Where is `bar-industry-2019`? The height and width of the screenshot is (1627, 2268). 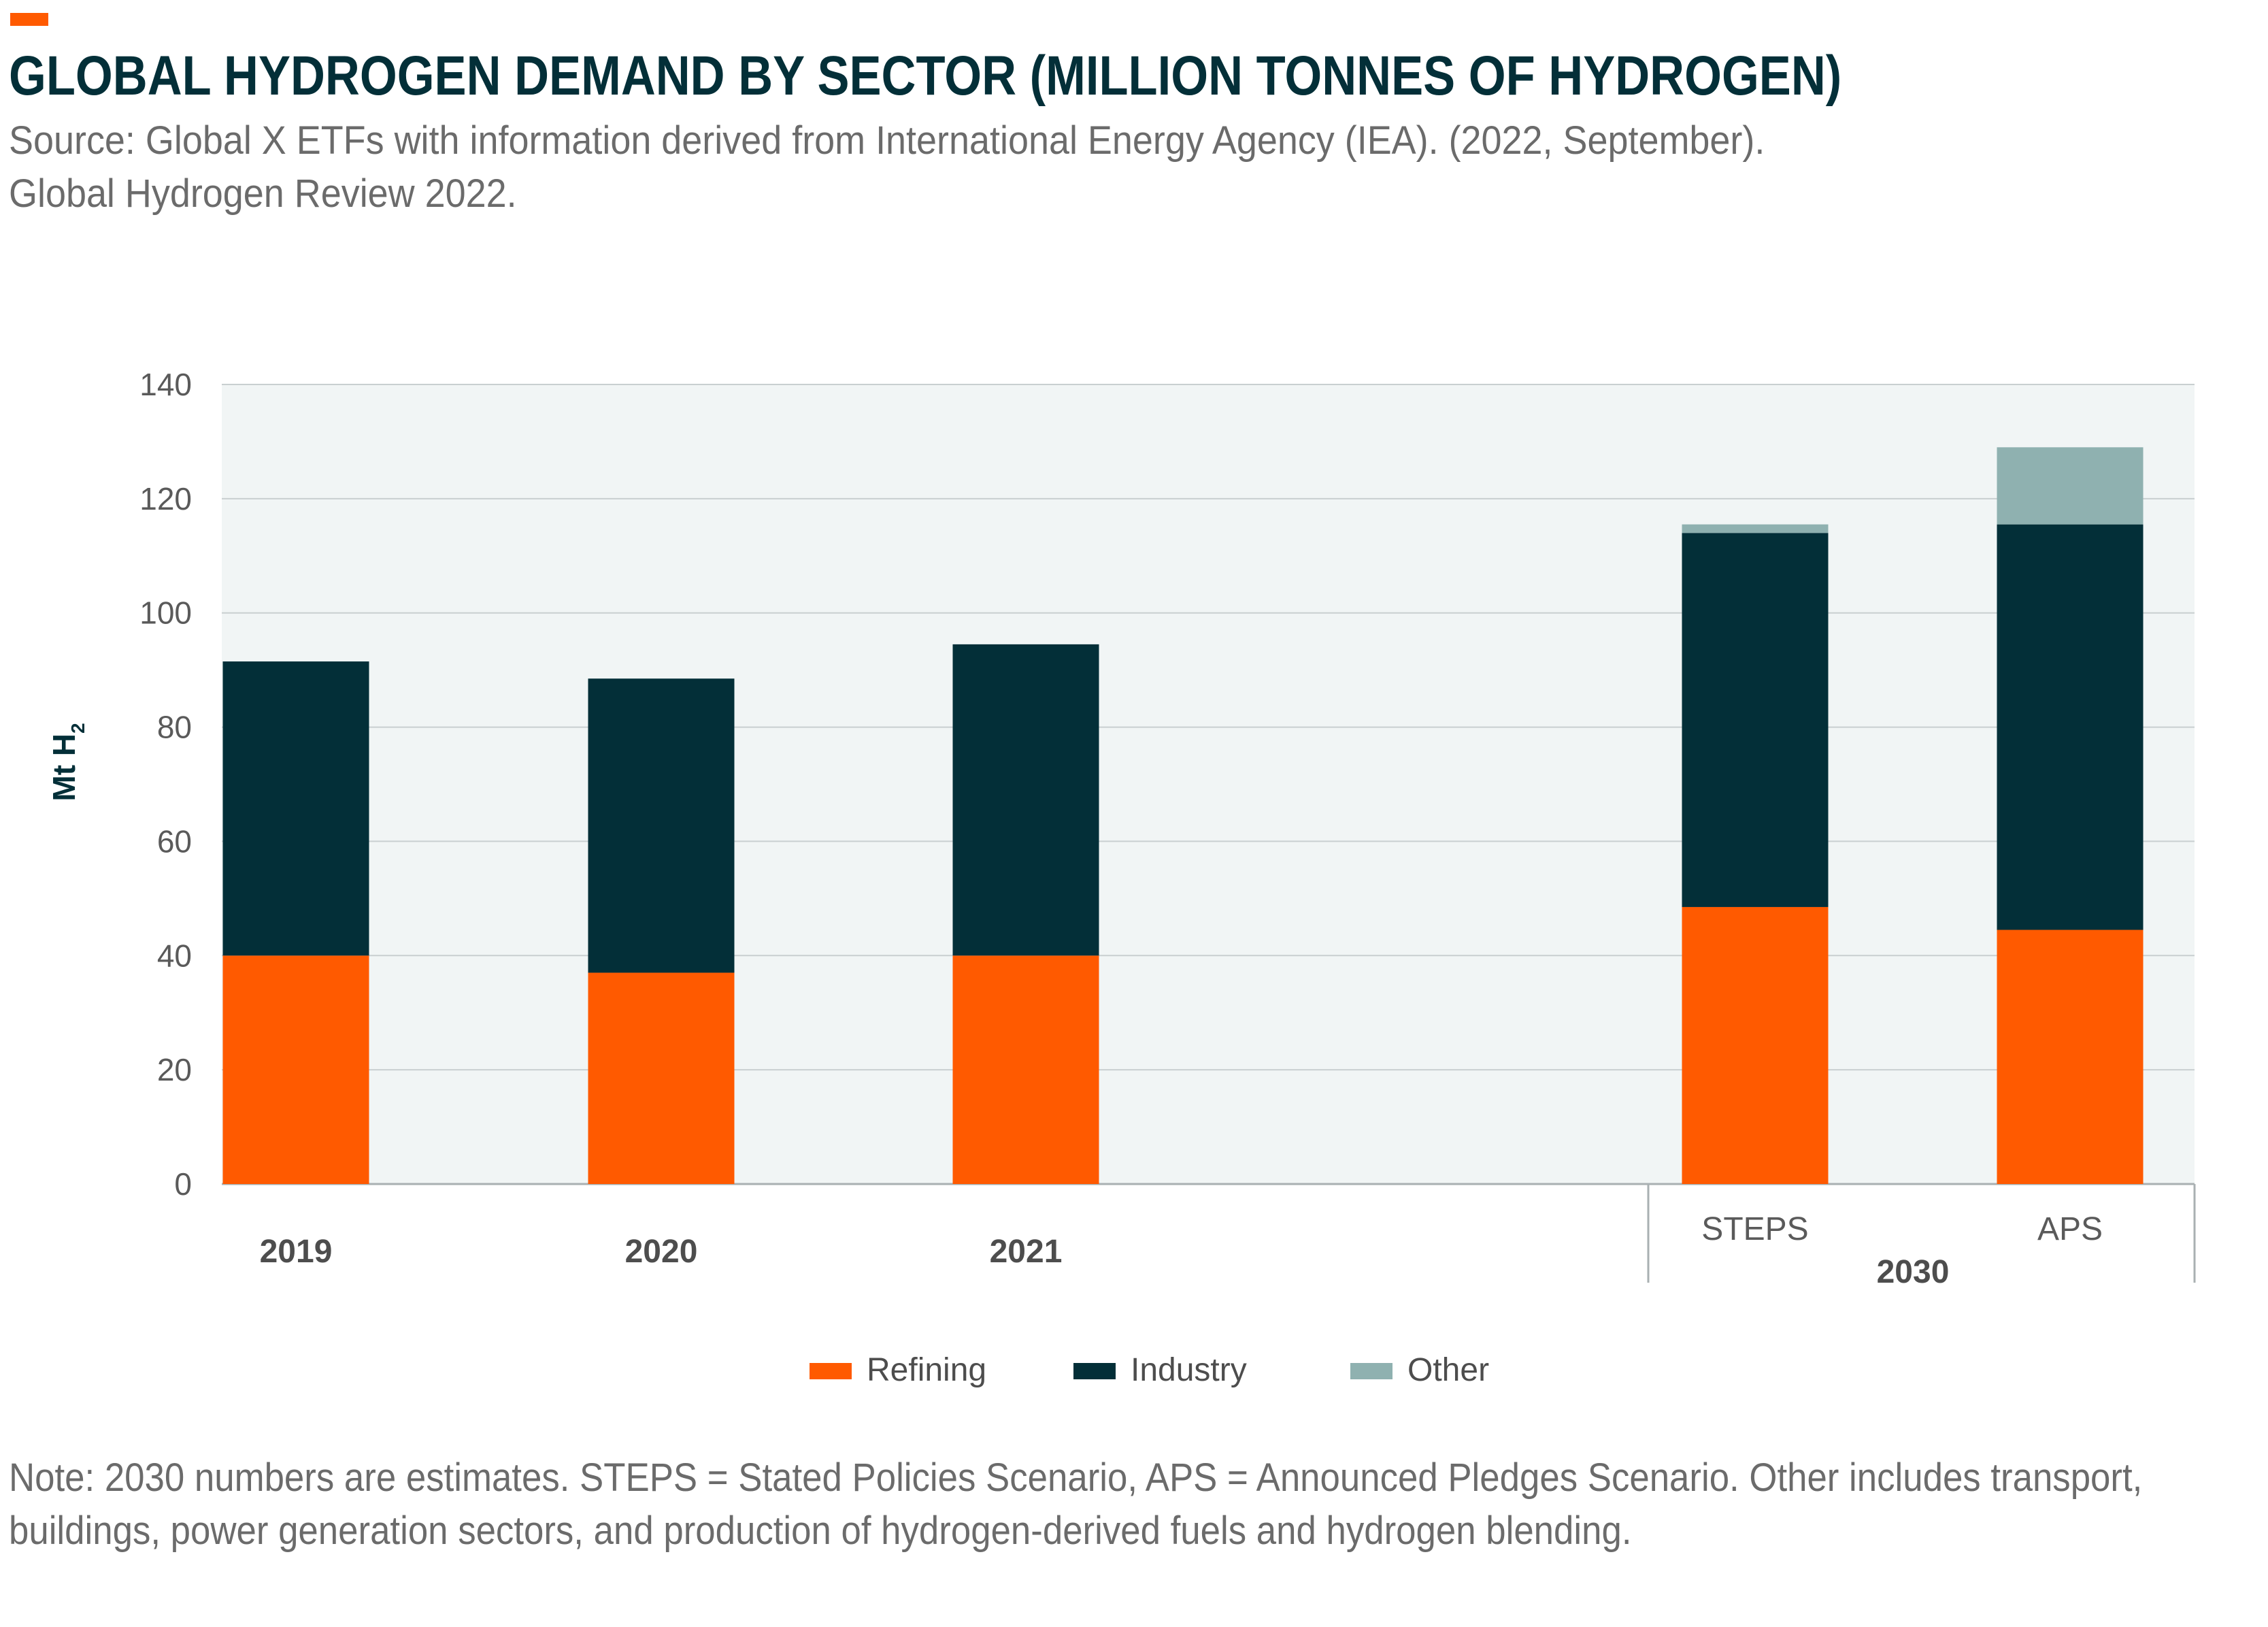
bar-industry-2019 is located at coordinates (295, 808).